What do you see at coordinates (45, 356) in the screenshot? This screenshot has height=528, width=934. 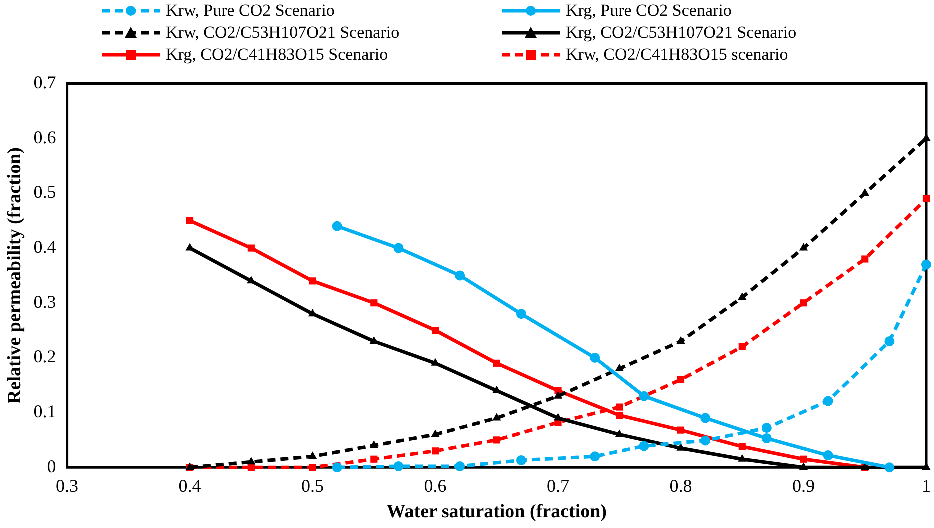 I see `y-tick-label: 0.2` at bounding box center [45, 356].